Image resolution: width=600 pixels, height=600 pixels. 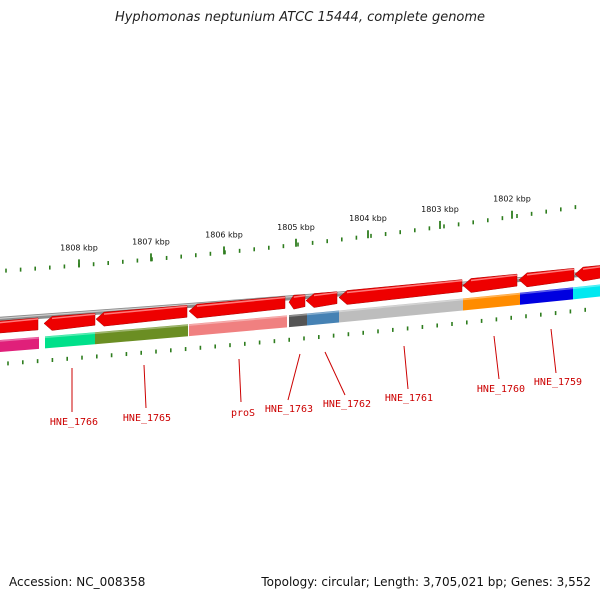 I want to click on gene-label: HNE_1763, so click(x=289, y=409).